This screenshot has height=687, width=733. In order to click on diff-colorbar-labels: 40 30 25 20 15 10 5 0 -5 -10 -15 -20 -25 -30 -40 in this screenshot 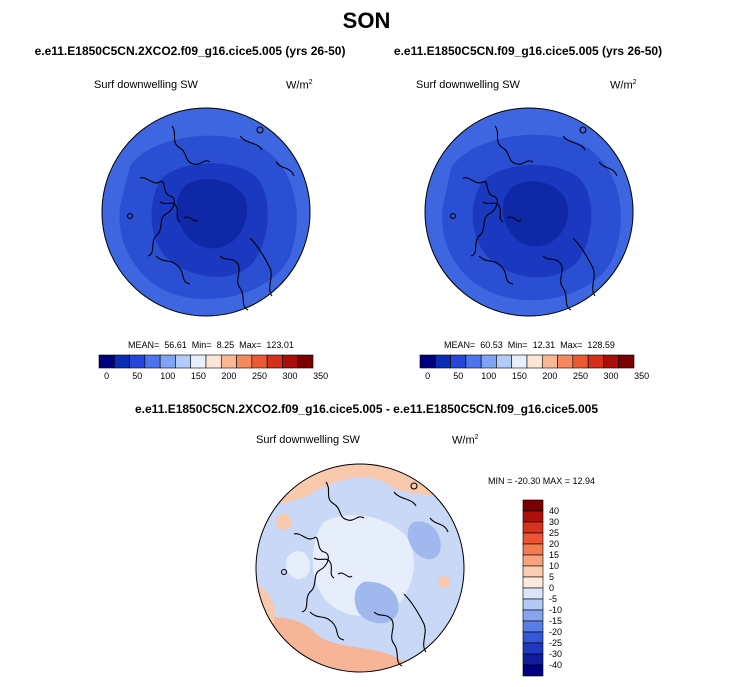, I will do `click(564, 588)`.